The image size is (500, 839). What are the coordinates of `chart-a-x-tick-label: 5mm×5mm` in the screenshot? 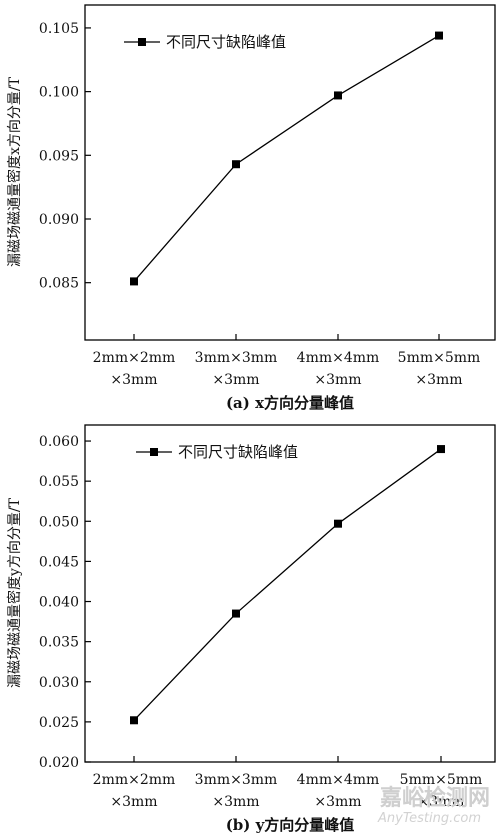 It's located at (439, 358).